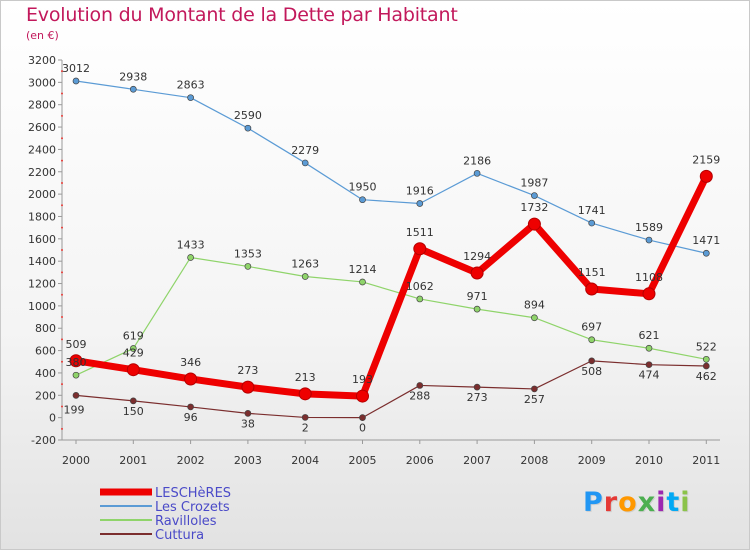 Image resolution: width=750 pixels, height=550 pixels. I want to click on data-label: 1589, so click(649, 227).